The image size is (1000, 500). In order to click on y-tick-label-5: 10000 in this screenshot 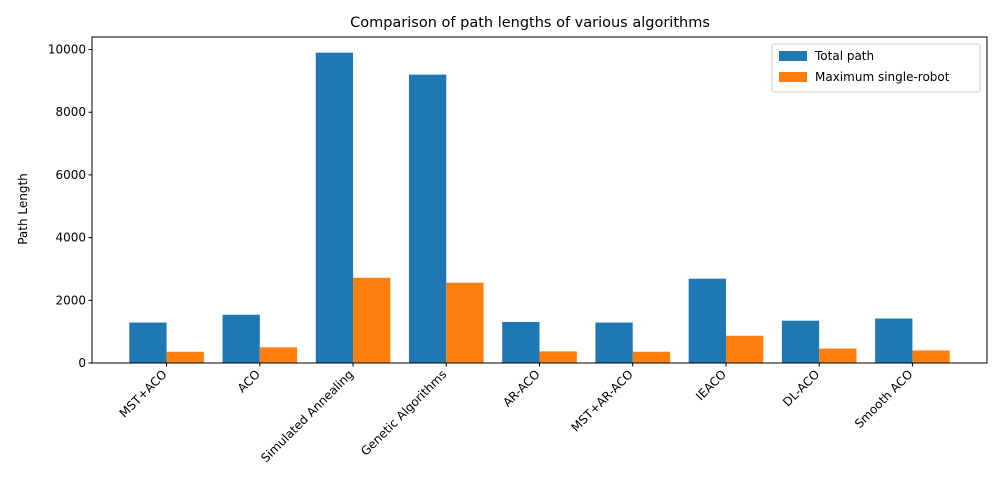, I will do `click(67, 50)`.